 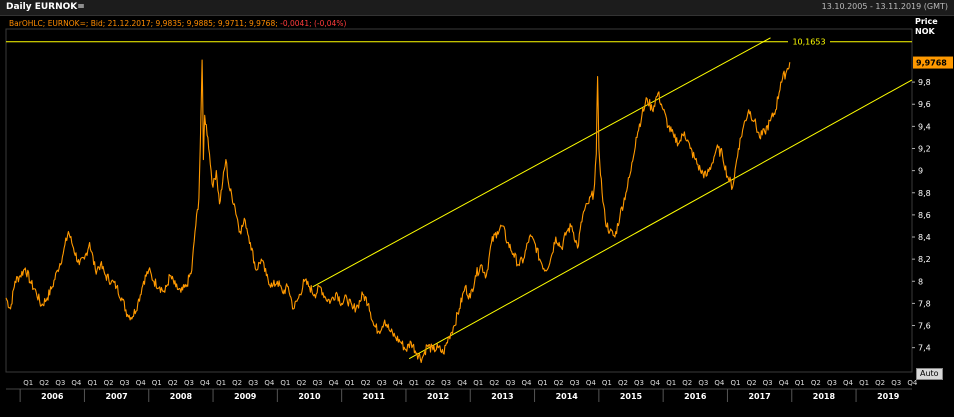 I want to click on year-label: 2012, so click(x=438, y=396).